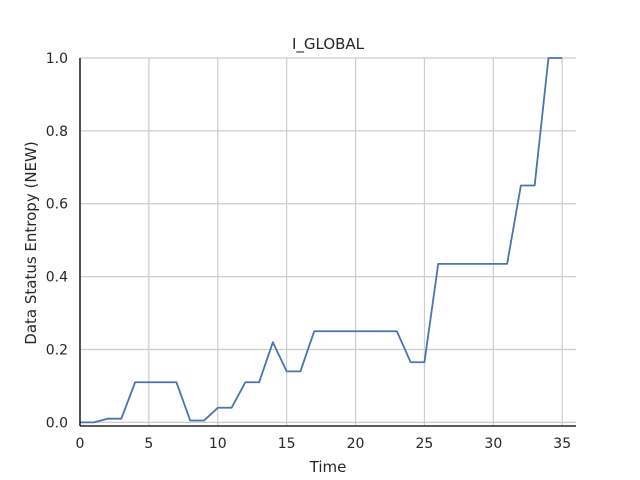 Image resolution: width=640 pixels, height=480 pixels. What do you see at coordinates (218, 444) in the screenshot?
I see `x-tick-label: 10` at bounding box center [218, 444].